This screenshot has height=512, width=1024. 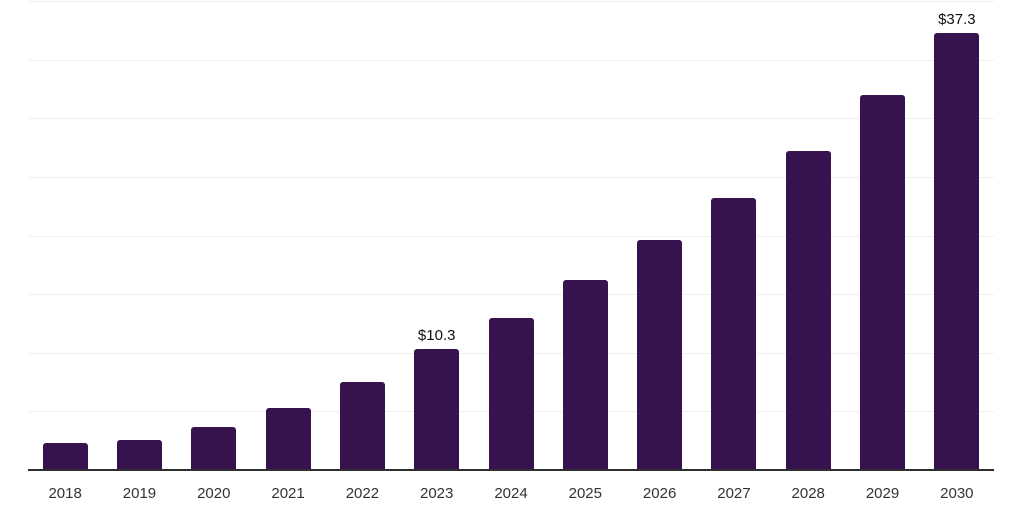 What do you see at coordinates (362, 426) in the screenshot?
I see `bar-2022` at bounding box center [362, 426].